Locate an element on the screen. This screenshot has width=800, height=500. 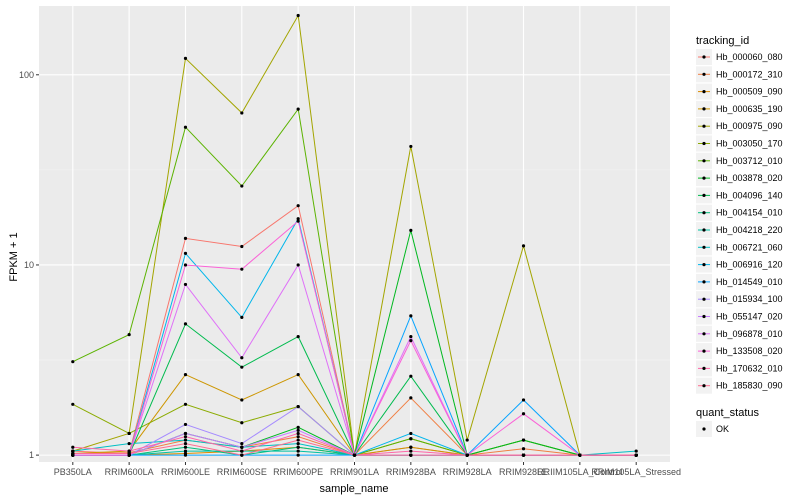
legend-label: Hb_003878_020 is located at coordinates (749, 178).